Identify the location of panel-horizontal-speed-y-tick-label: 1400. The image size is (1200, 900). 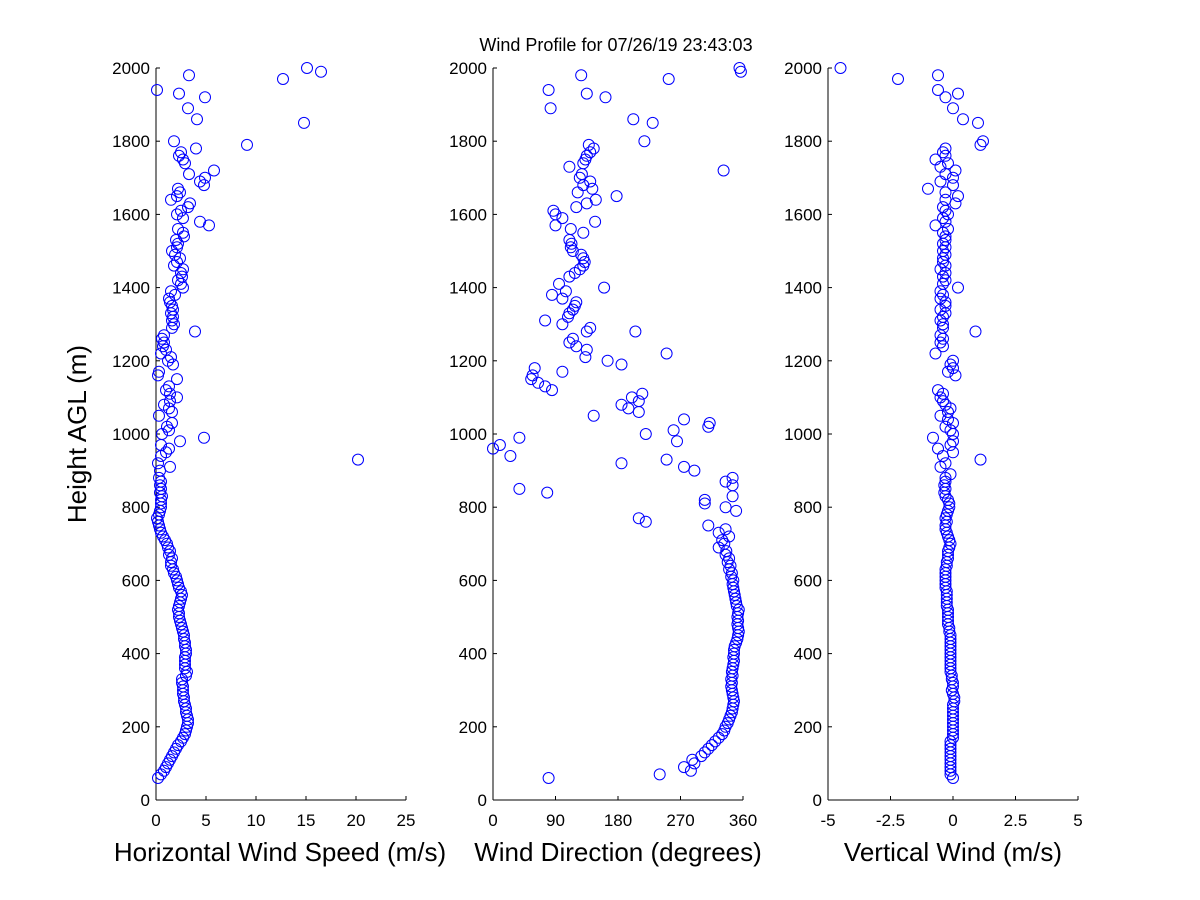
(131, 288).